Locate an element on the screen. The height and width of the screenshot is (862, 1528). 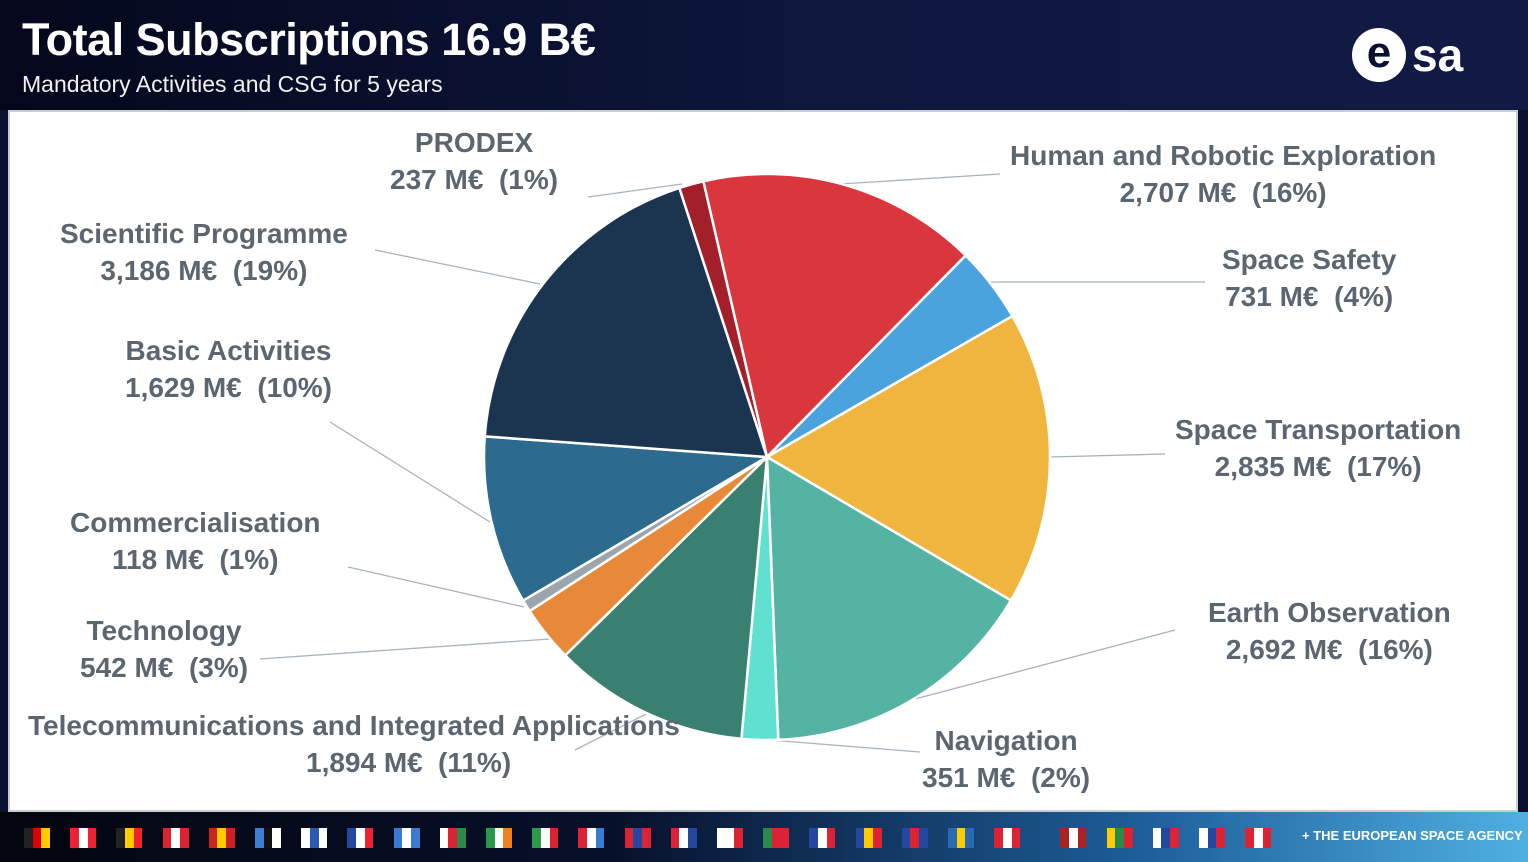
slice-value: 3,186 M€ is located at coordinates (159, 270).